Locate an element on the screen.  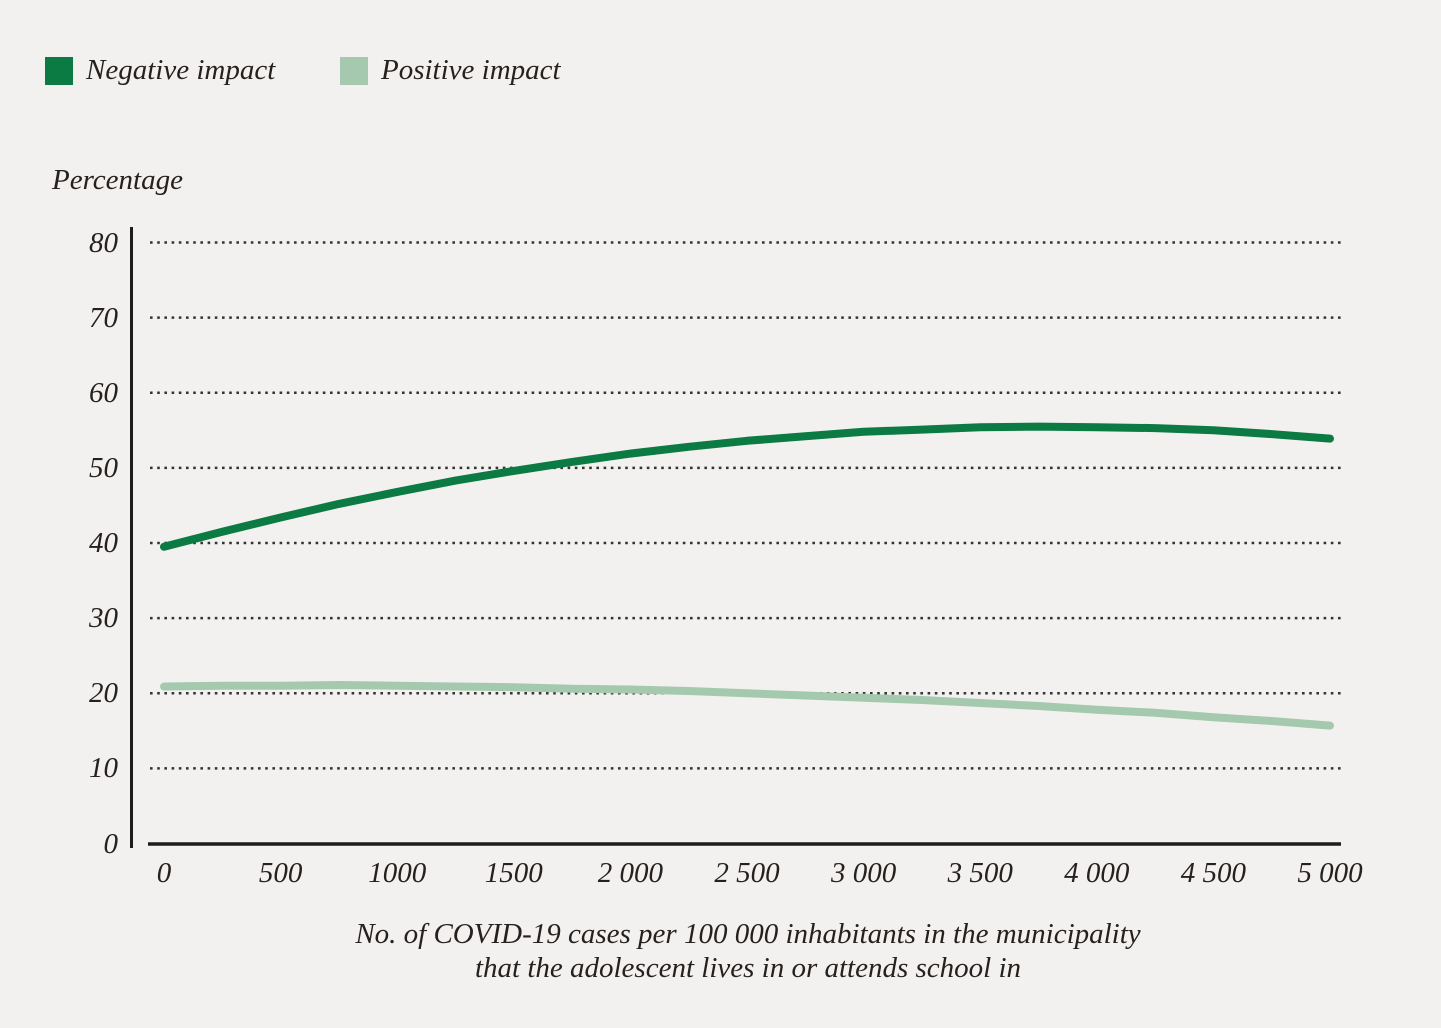
x-tick-label: 3 000 is located at coordinates (863, 873).